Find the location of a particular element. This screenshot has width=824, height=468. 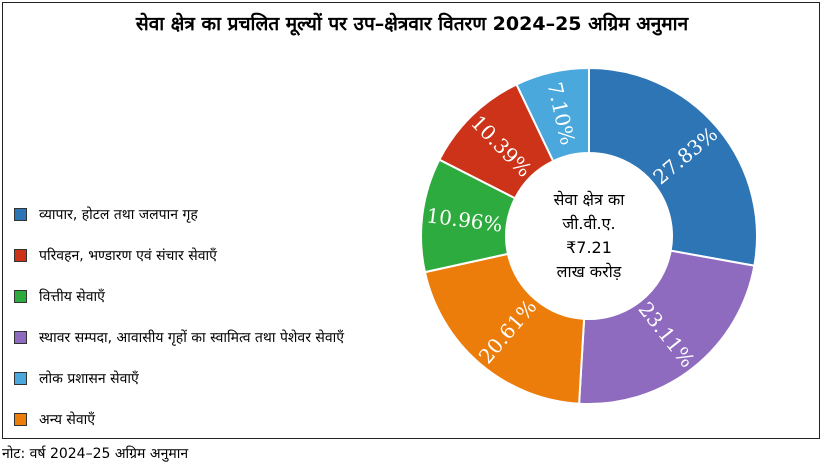

center-label-line2: जी.वी.ए. is located at coordinates (588, 223).